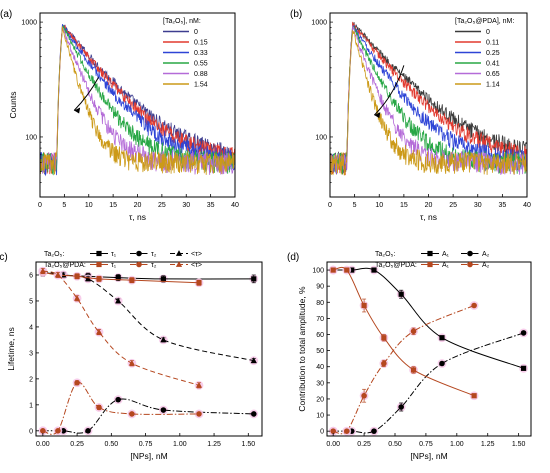 The width and height of the screenshot is (550, 473). I want to click on y-tick-label: 5, so click(31, 301).